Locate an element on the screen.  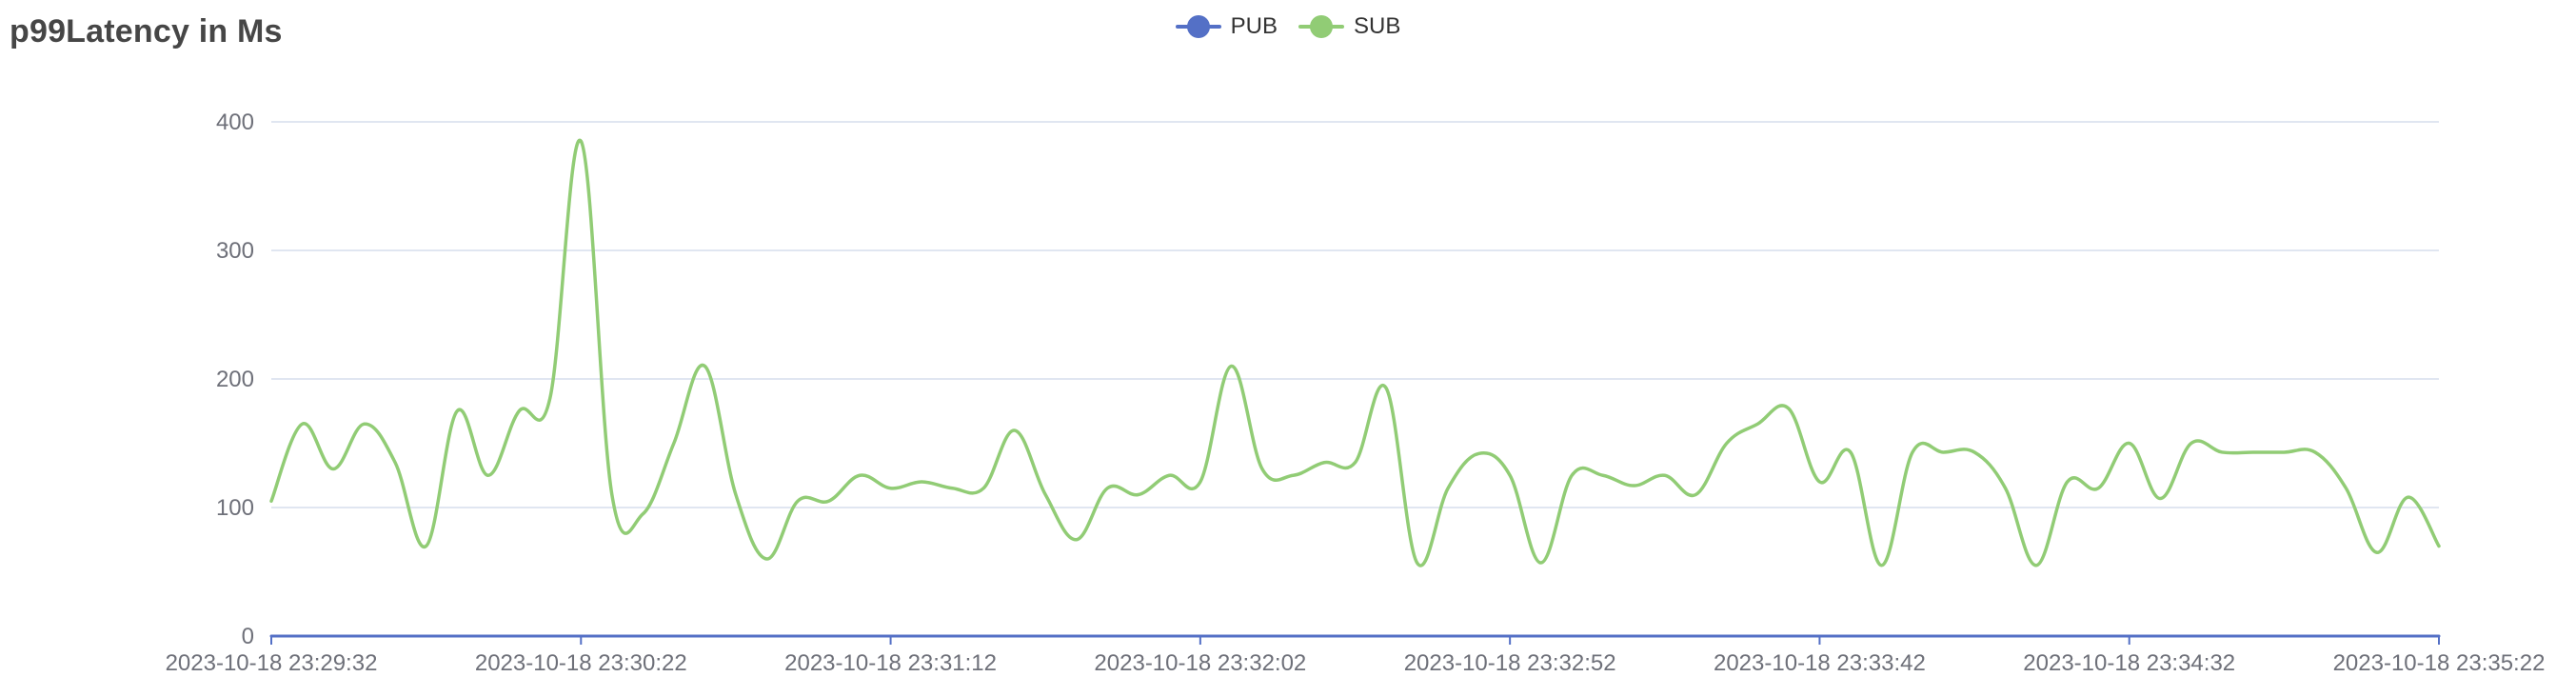
legend-swatch-sub is located at coordinates (1321, 26).